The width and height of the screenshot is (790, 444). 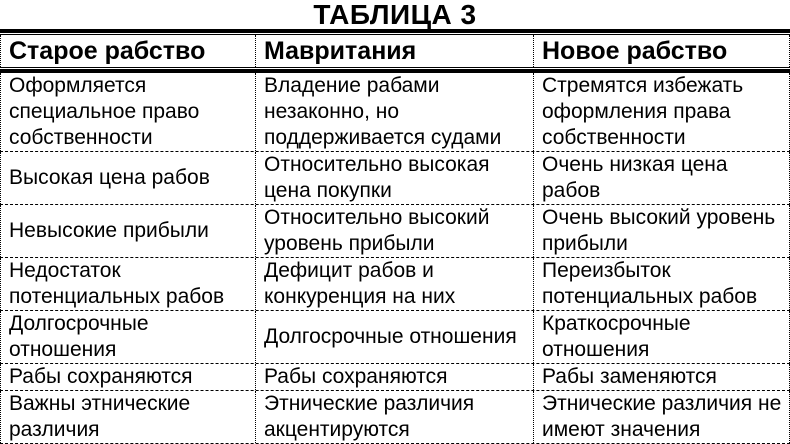 What do you see at coordinates (661, 377) in the screenshot?
I see `table-cell: Рабы заменяются` at bounding box center [661, 377].